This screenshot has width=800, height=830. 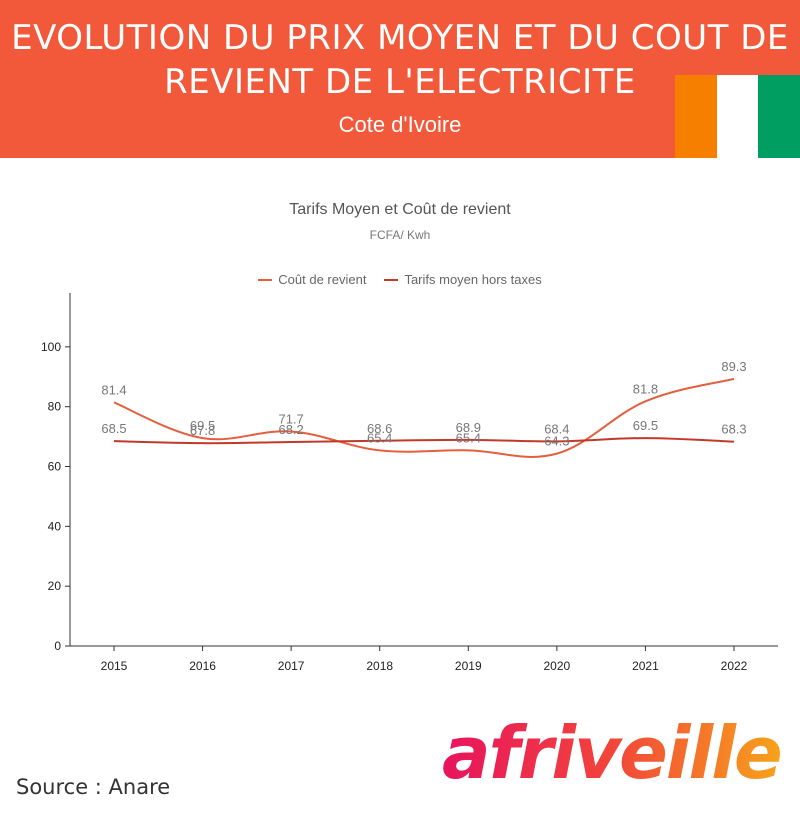 What do you see at coordinates (391, 279) in the screenshot?
I see `legend-swatch-tarifs` at bounding box center [391, 279].